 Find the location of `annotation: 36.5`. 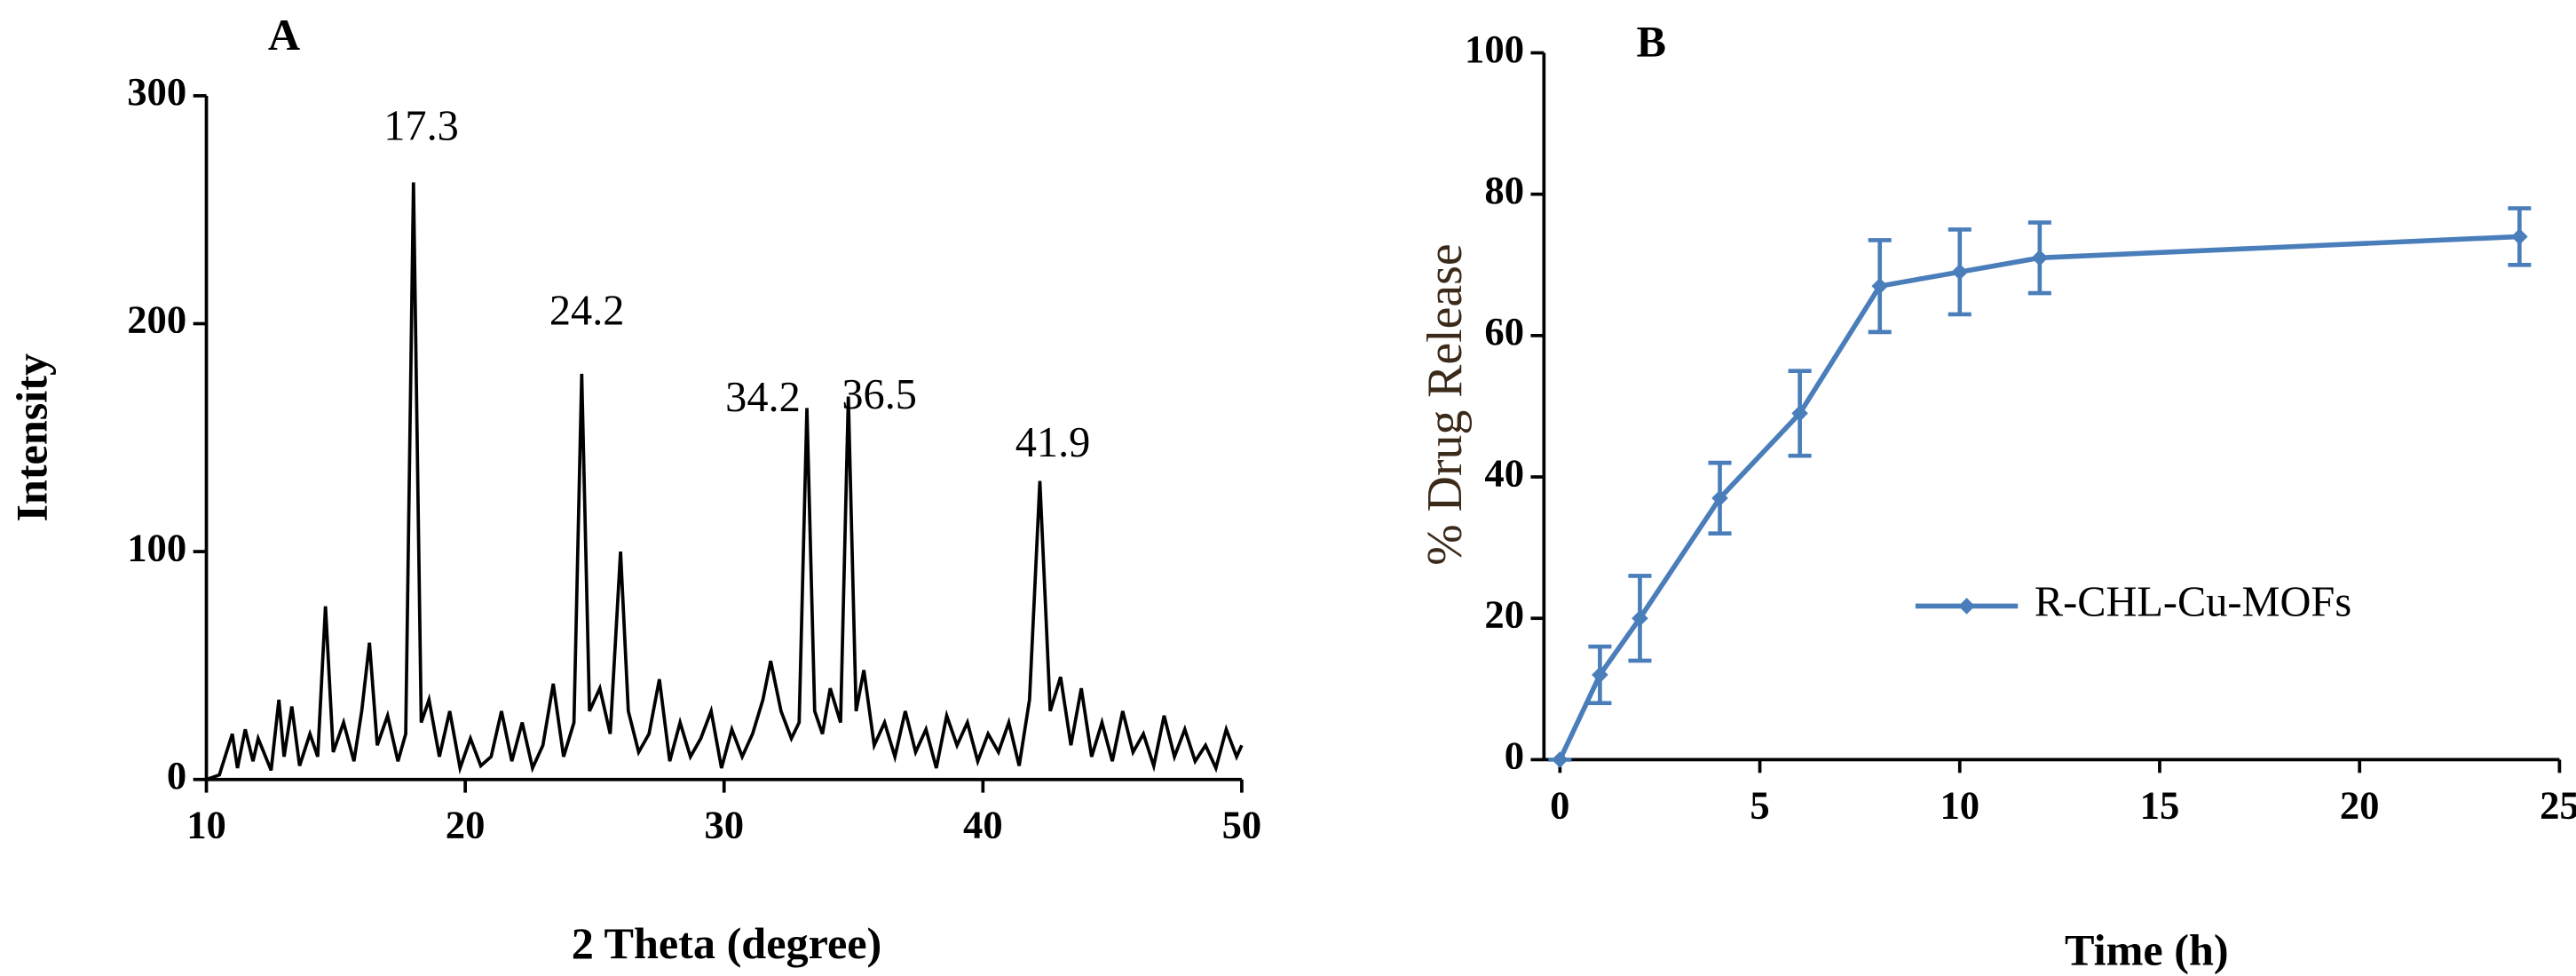

annotation: 36.5 is located at coordinates (879, 394).